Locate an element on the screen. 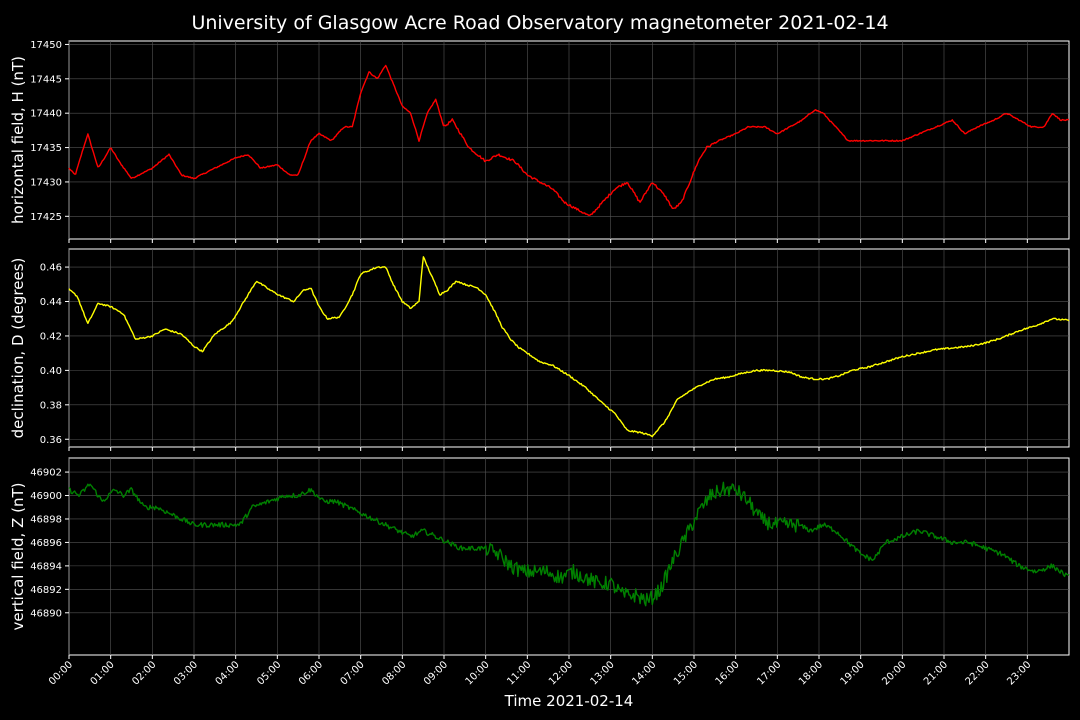 The height and width of the screenshot is (720, 1080). x-tick-label: 23:00 is located at coordinates (1019, 673).